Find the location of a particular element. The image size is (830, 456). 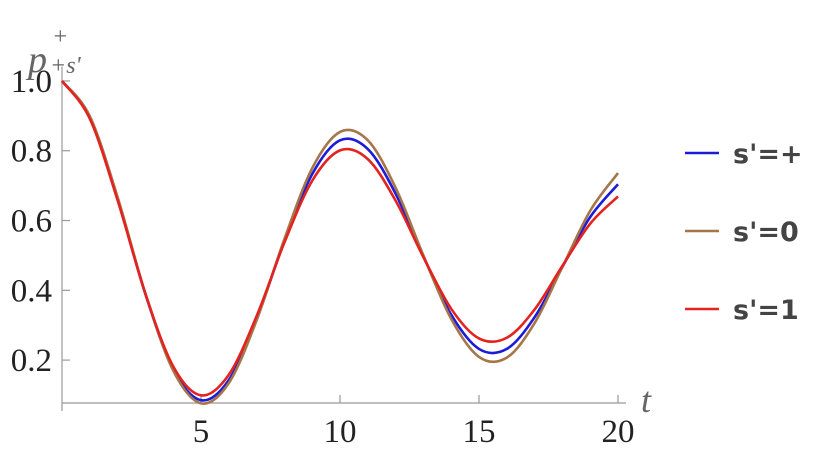

legend-label: s'=0 is located at coordinates (766, 232).